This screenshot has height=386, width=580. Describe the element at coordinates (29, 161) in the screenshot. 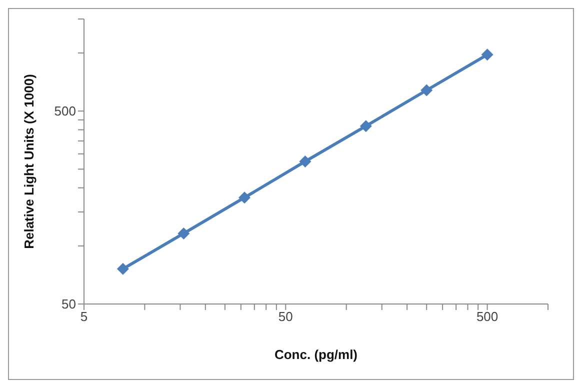

I see `y-axis-title: Relative Light Units (X 1000)` at that location.